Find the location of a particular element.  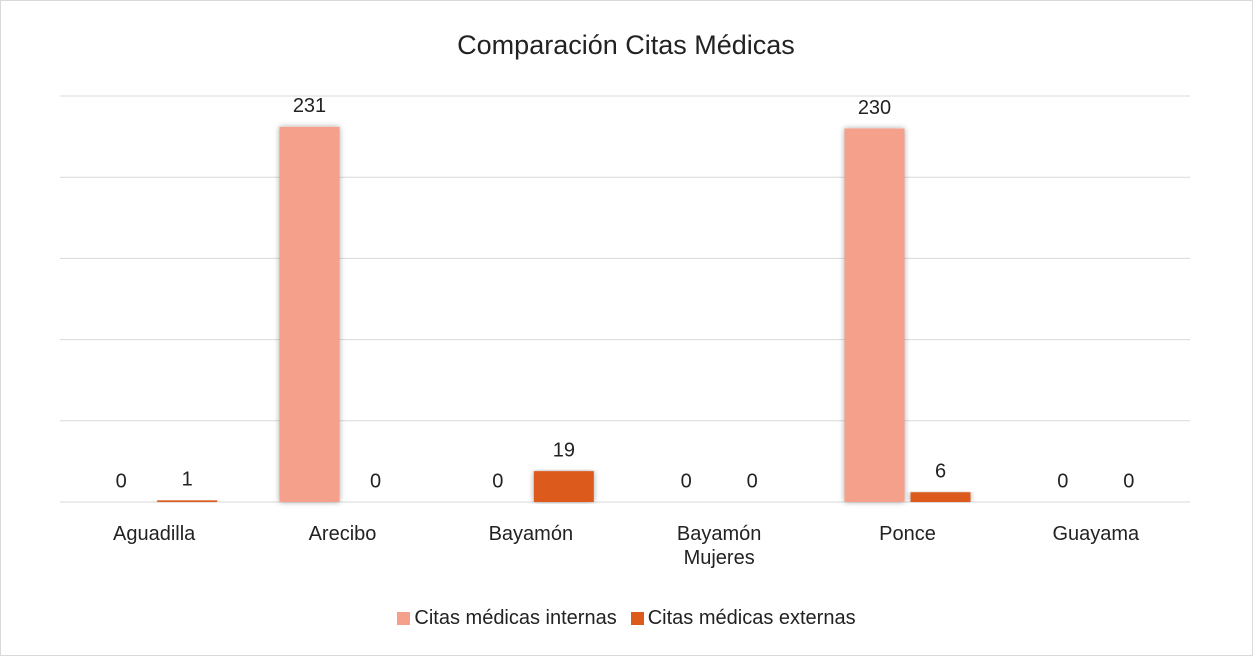

x-tick-label: Aguadilla is located at coordinates (154, 534).